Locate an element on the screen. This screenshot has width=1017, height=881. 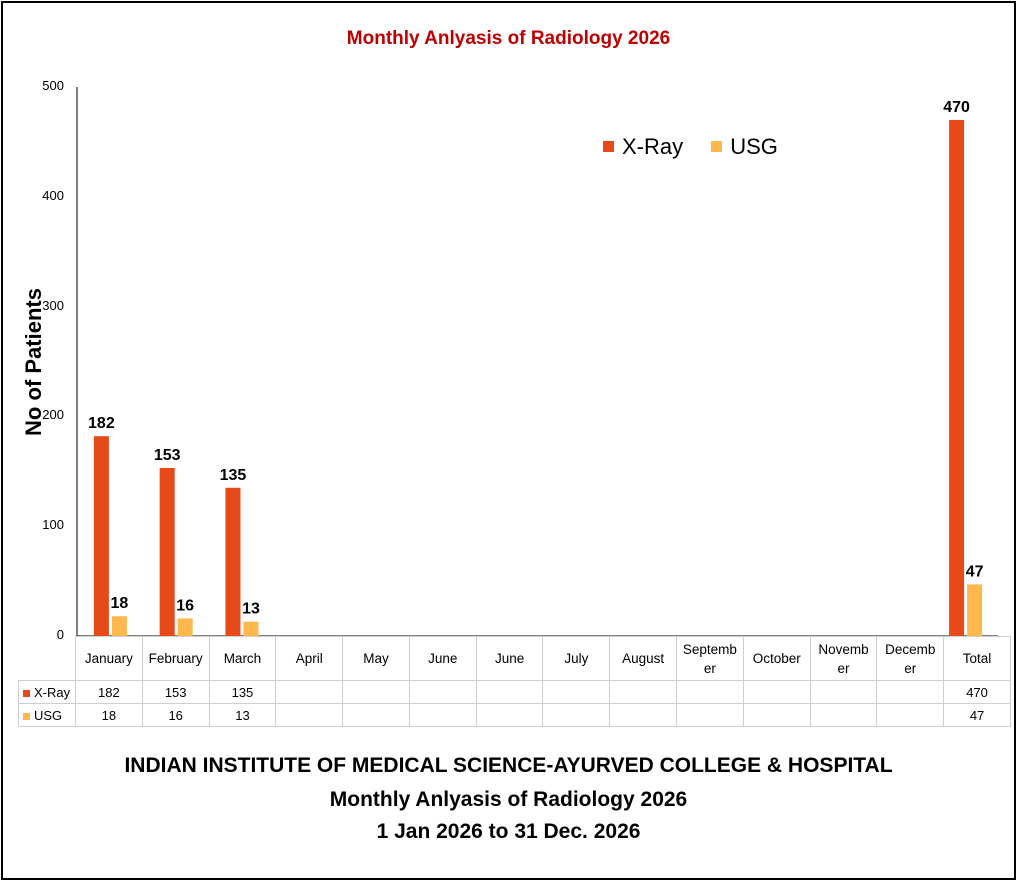
data-table-row-xray: X-Ray 182 153 135 470 is located at coordinates (514, 692).